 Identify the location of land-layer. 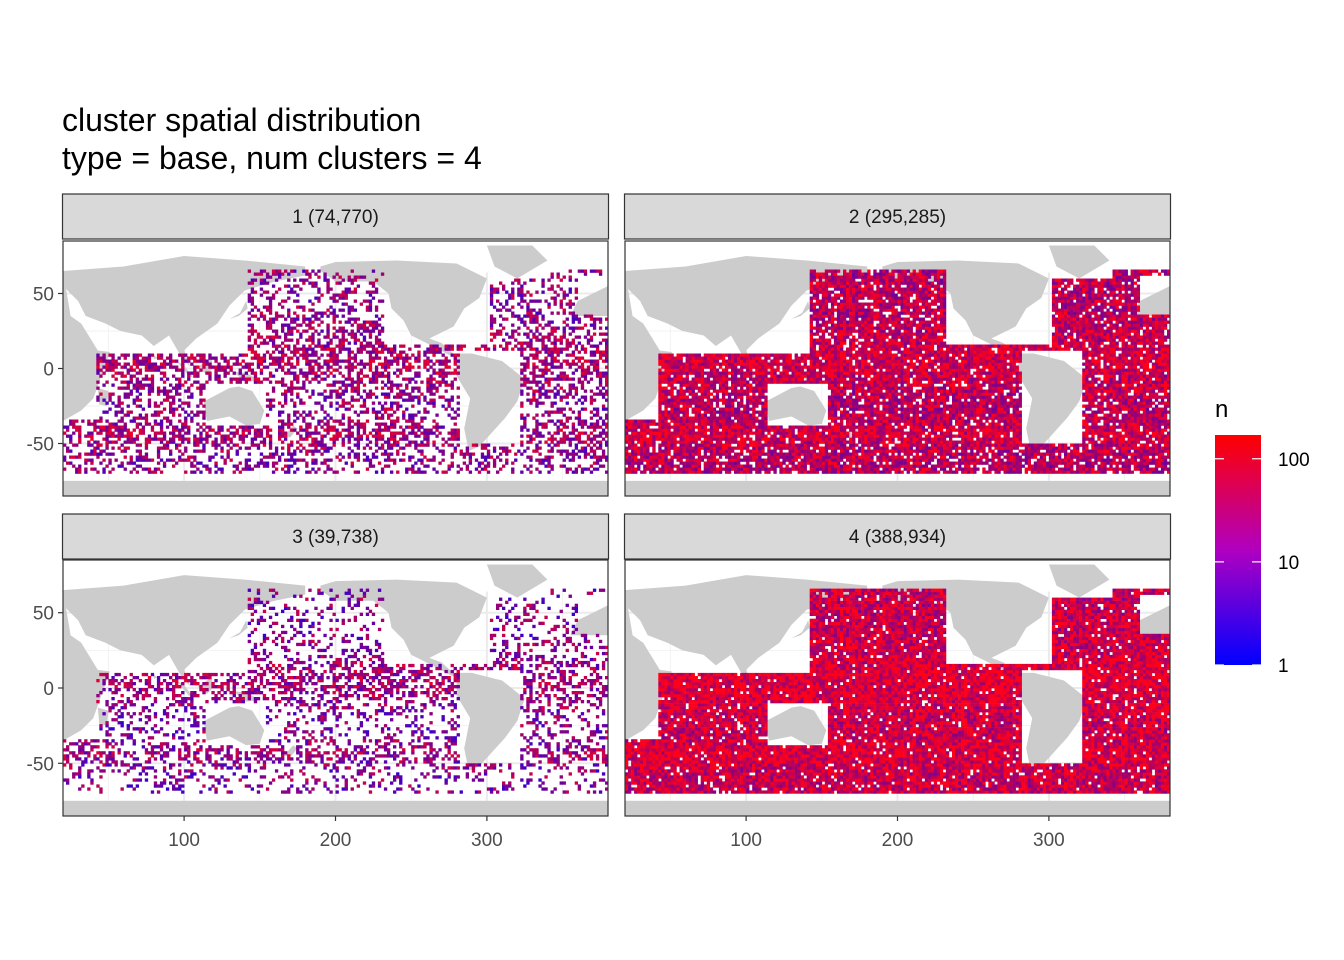
(897, 368).